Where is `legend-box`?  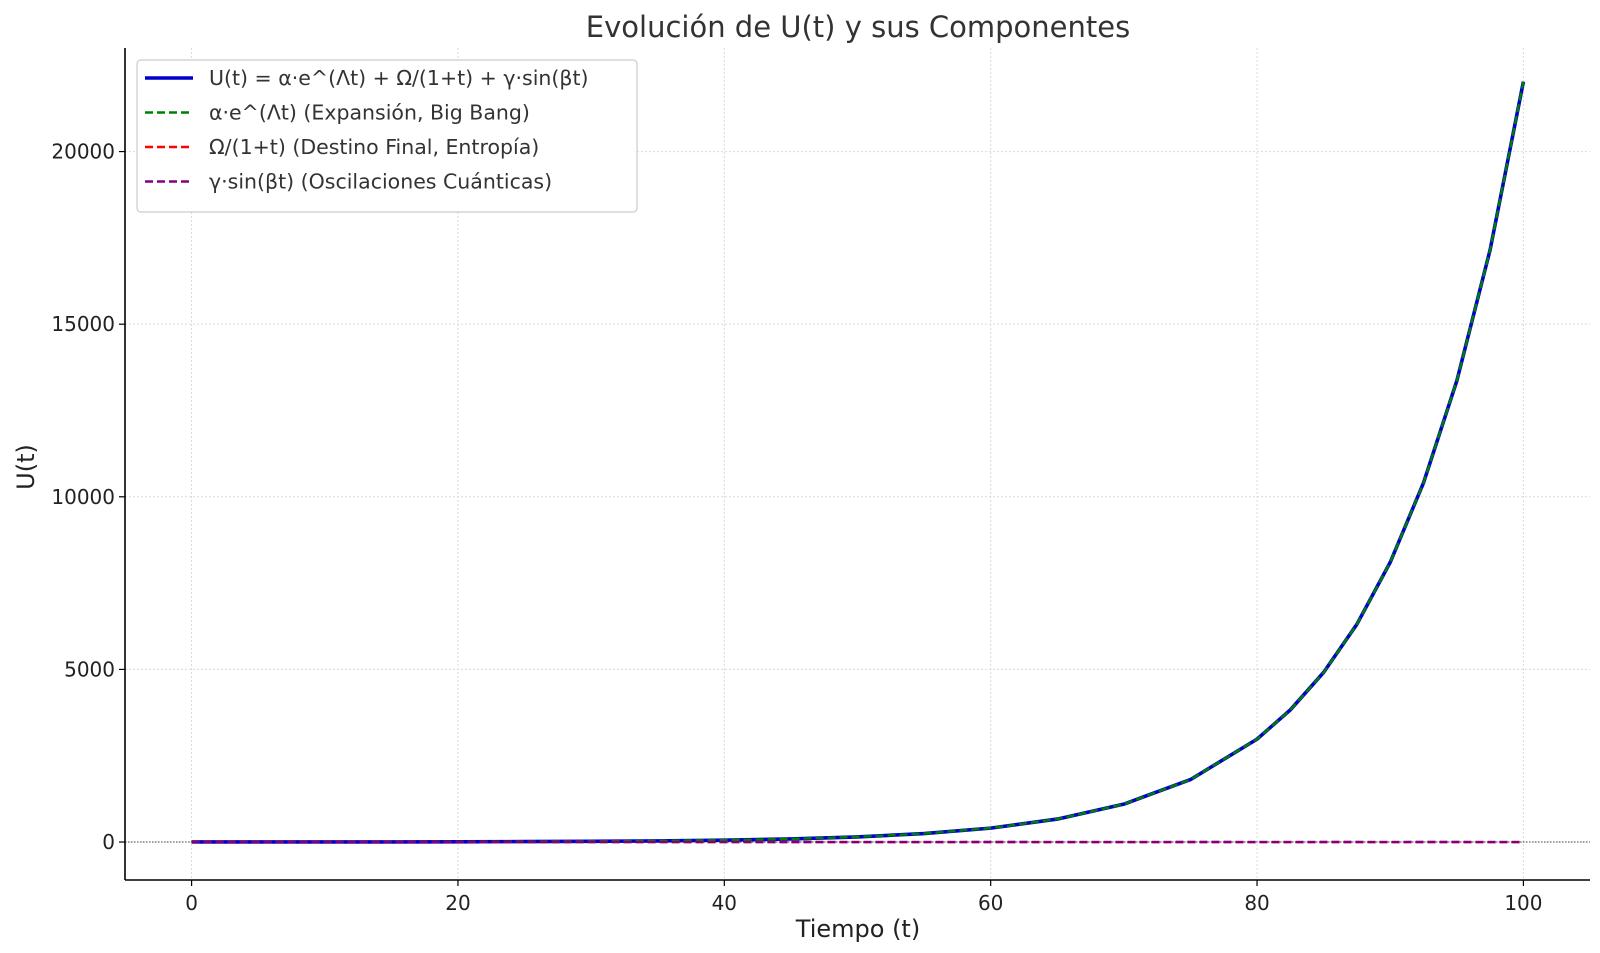 legend-box is located at coordinates (387, 136).